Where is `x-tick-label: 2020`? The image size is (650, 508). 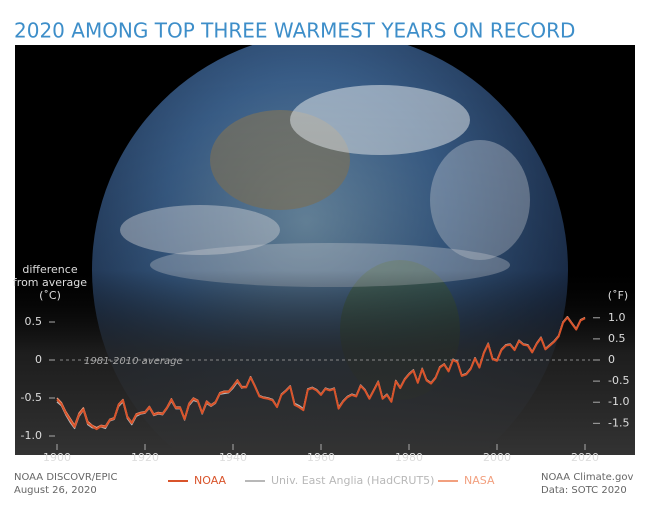 x-tick-label: 2020 is located at coordinates (585, 457).